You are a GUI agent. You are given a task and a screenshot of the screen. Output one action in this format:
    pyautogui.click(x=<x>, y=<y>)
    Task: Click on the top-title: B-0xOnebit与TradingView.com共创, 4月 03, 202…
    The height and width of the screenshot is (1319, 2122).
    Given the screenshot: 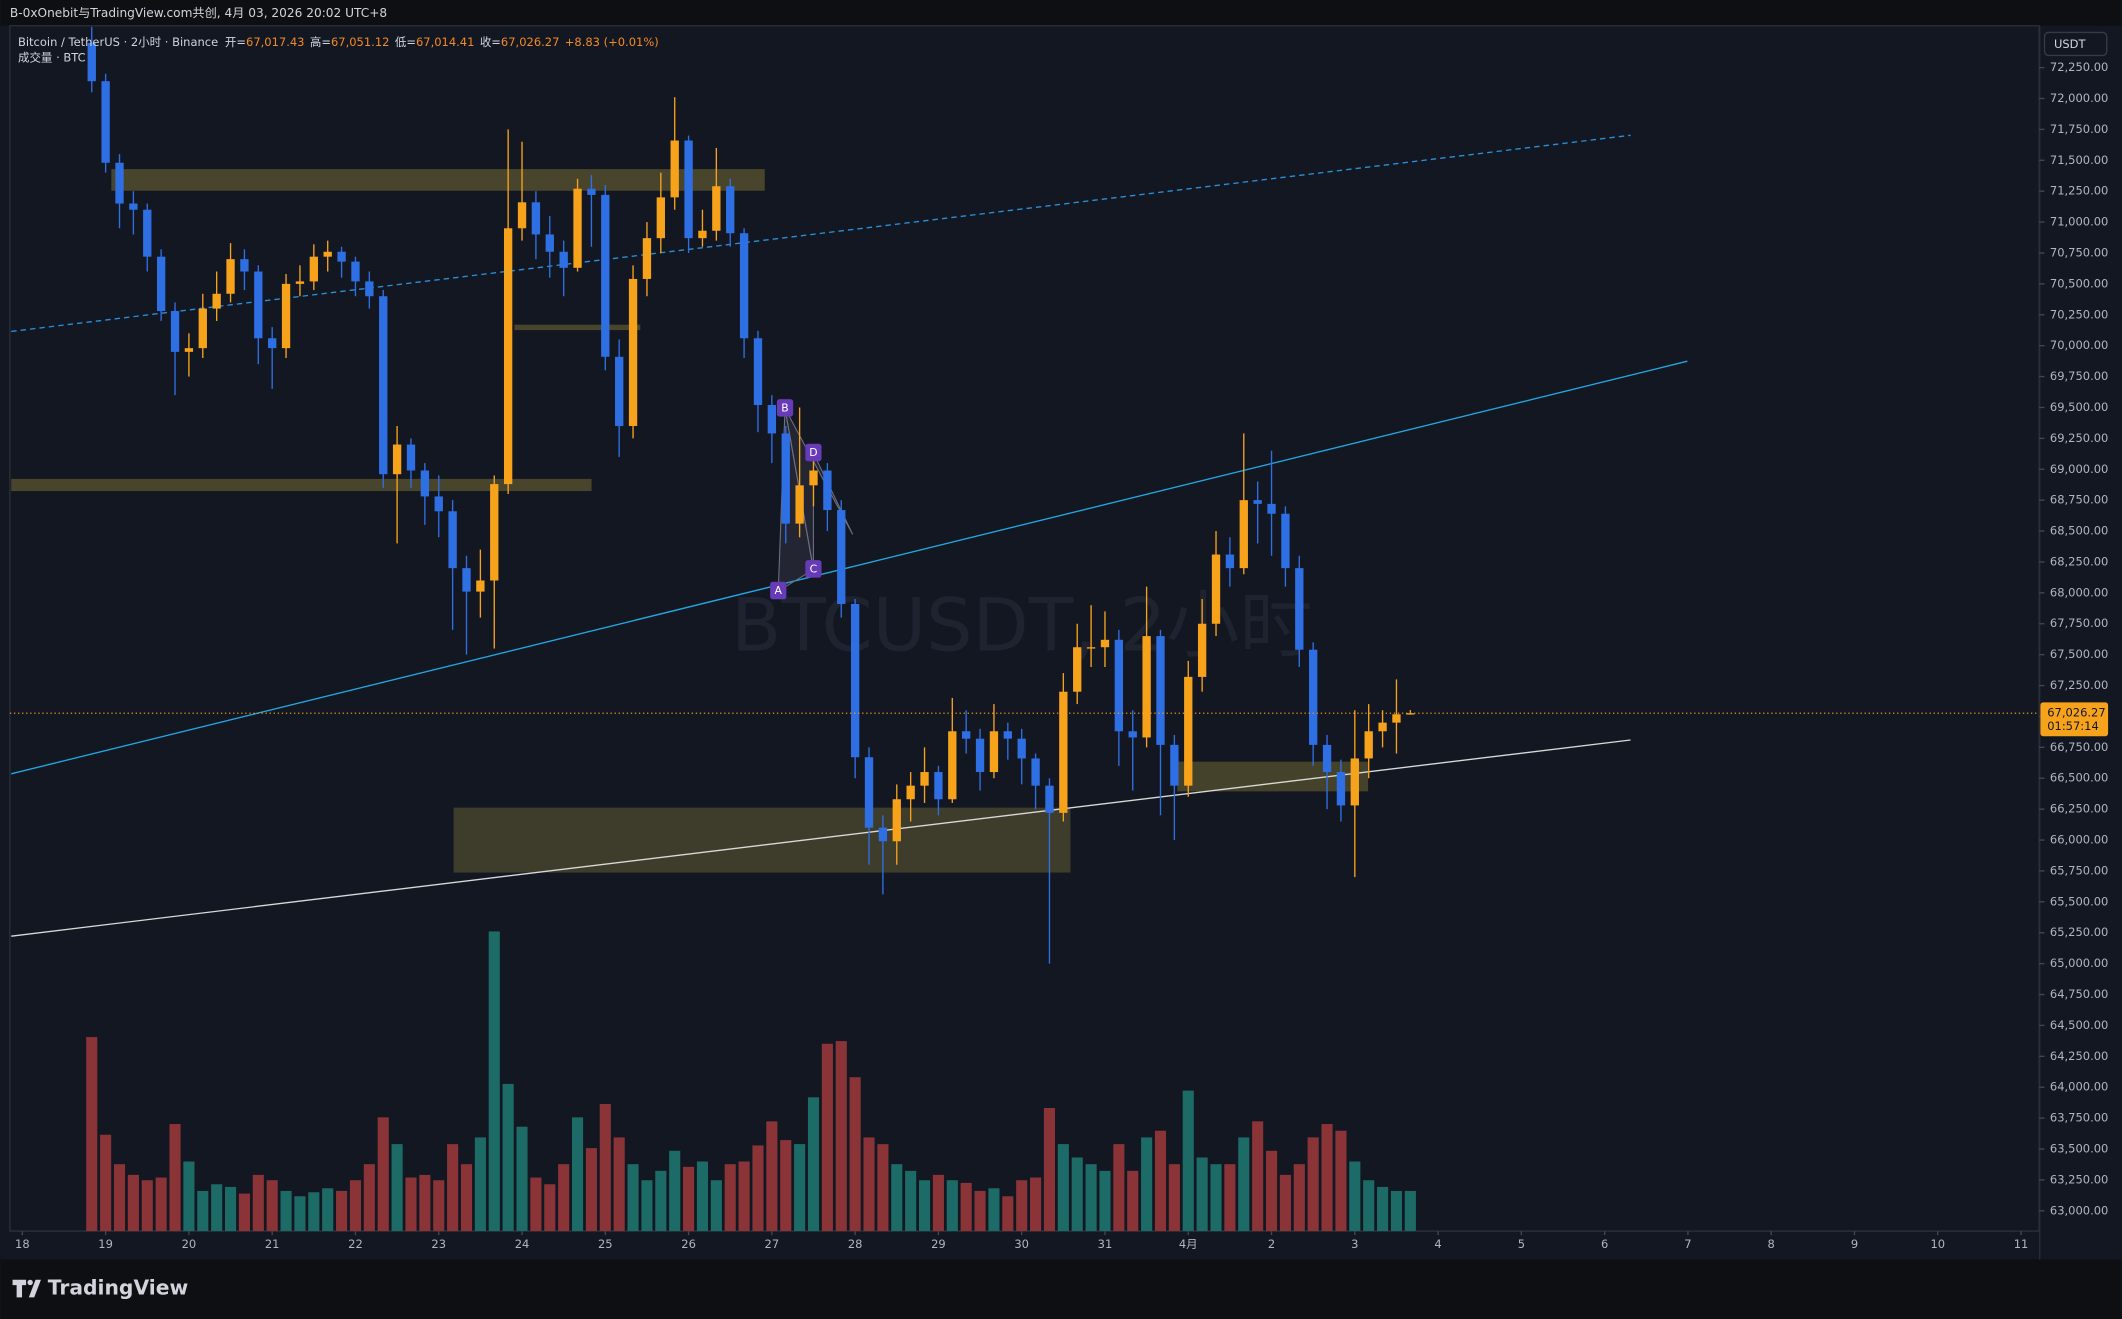 What is the action you would take?
    pyautogui.click(x=198, y=13)
    